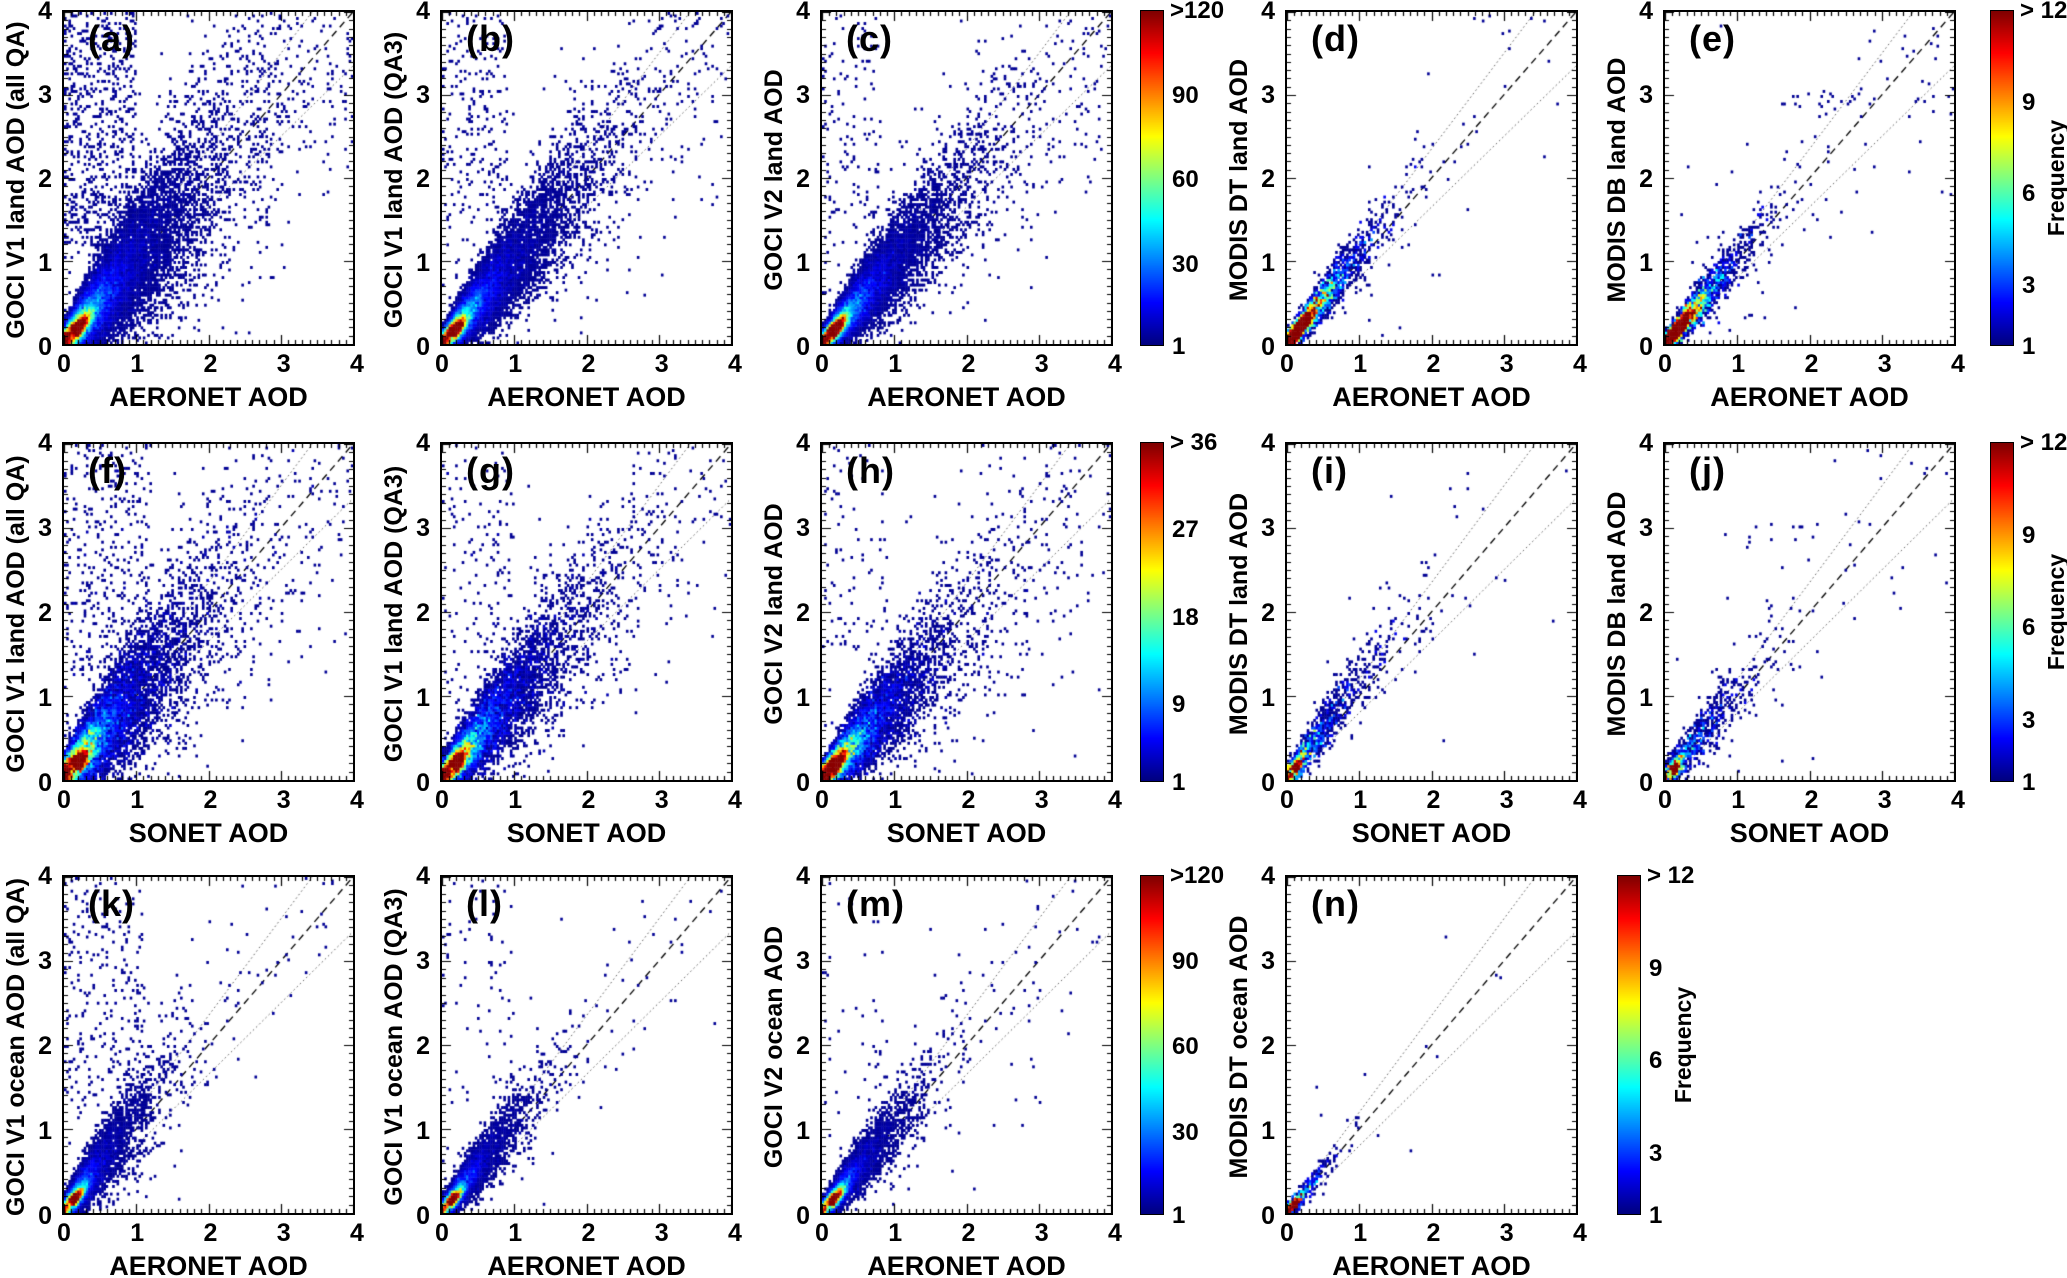 This screenshot has width=2067, height=1278. Describe the element at coordinates (1185, 617) in the screenshot. I see `colorbar-tick-label: 18` at that location.